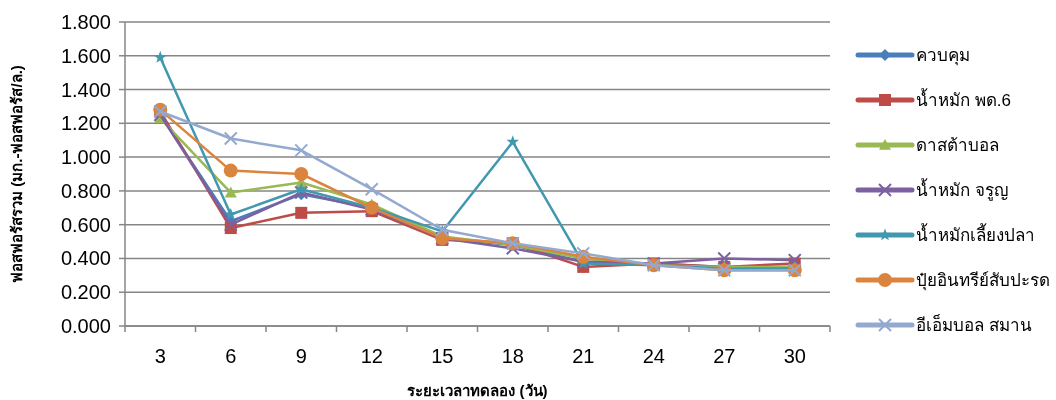 The height and width of the screenshot is (400, 1056). Describe the element at coordinates (85, 22) in the screenshot. I see `y-tick-label: 1.800` at that location.